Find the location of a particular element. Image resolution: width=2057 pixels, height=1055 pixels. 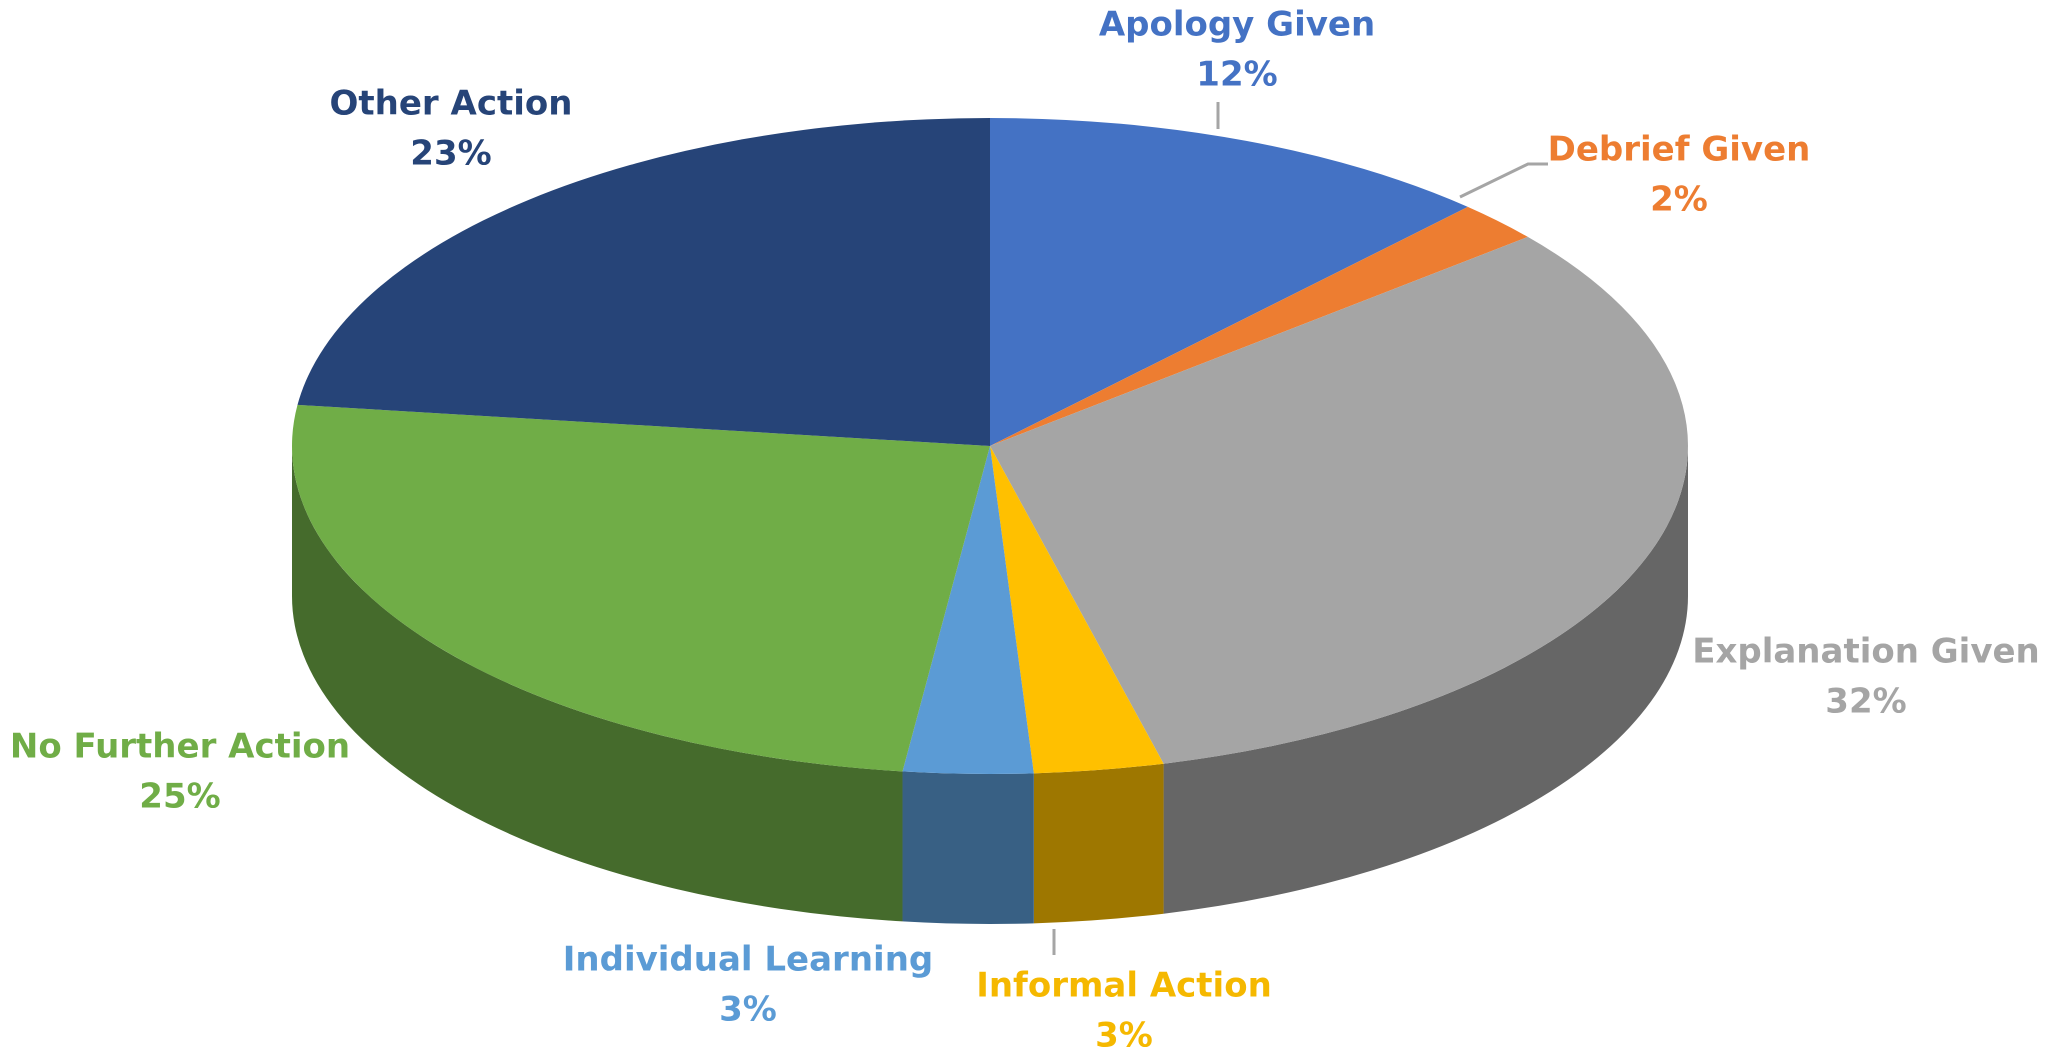

slice-label: Apology Given is located at coordinates (1237, 25).